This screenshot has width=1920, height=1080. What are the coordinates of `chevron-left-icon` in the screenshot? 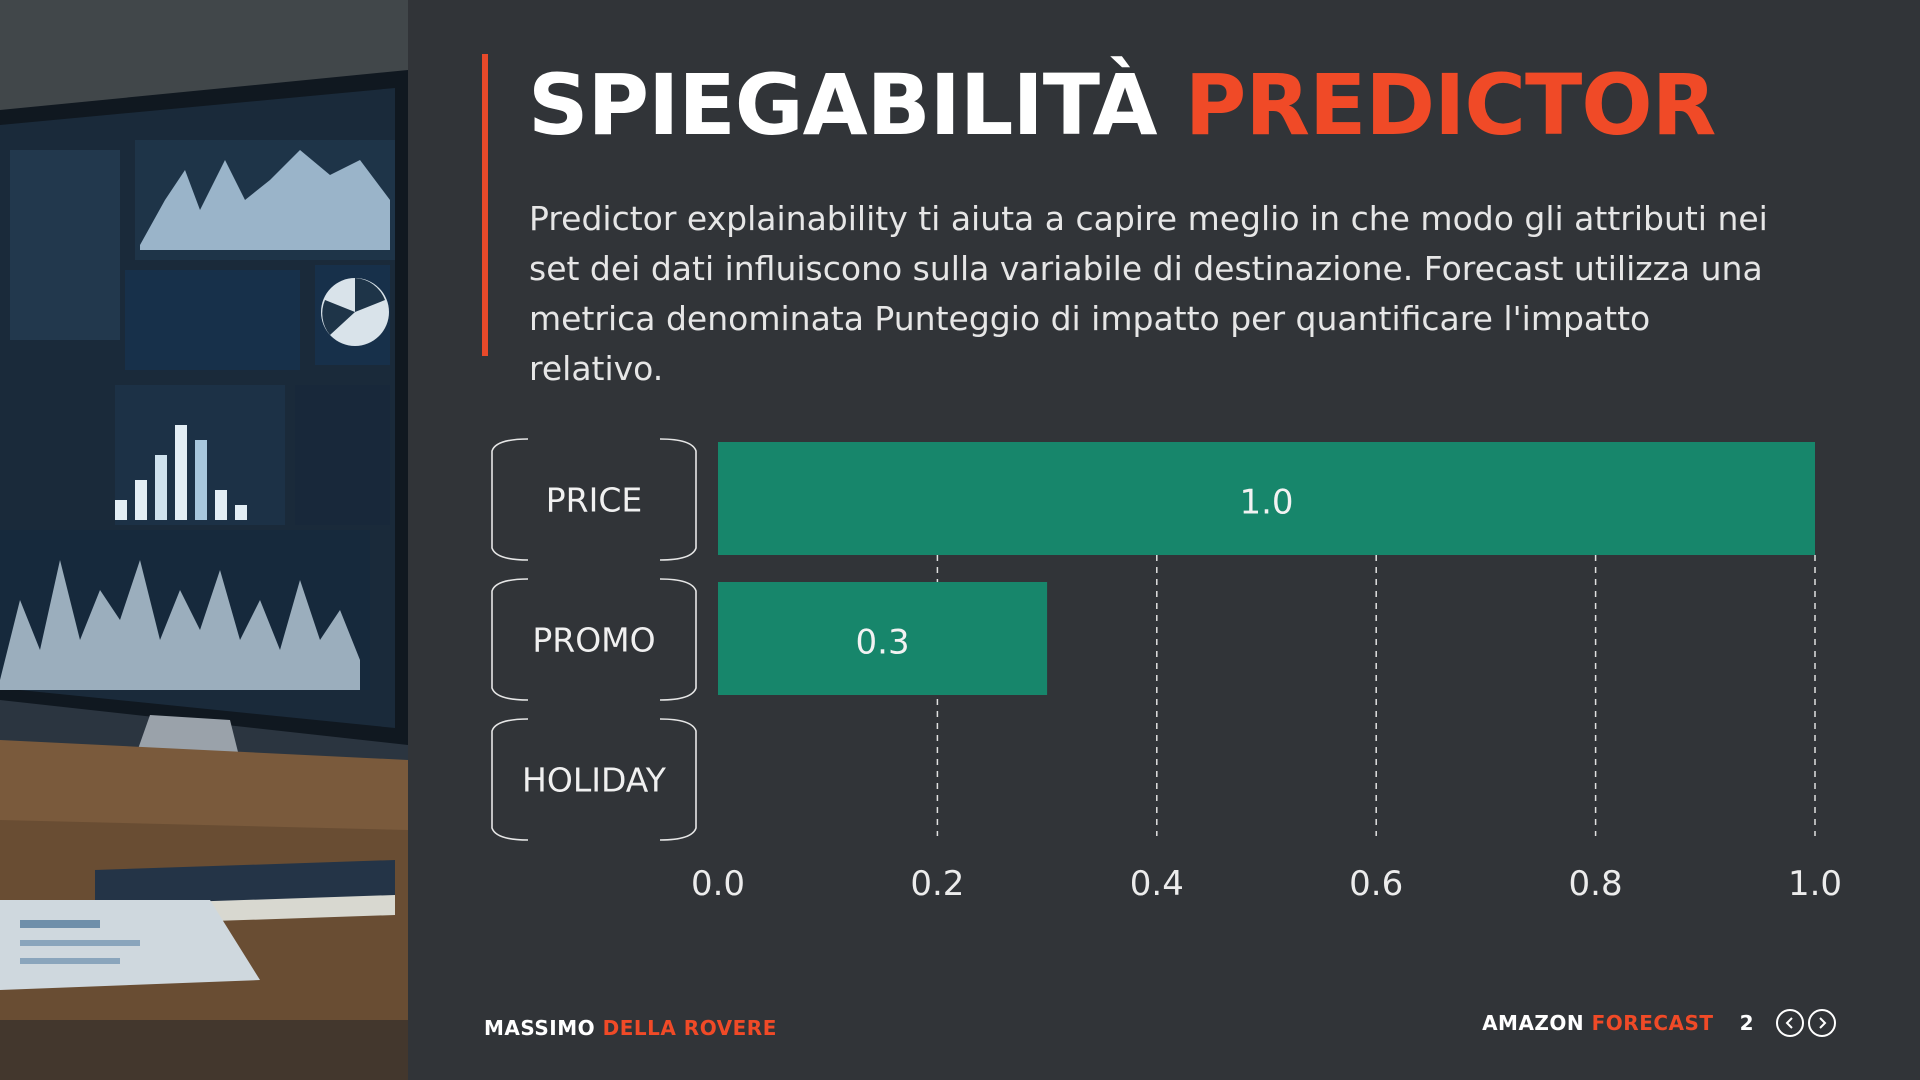 It's located at (1789, 1023).